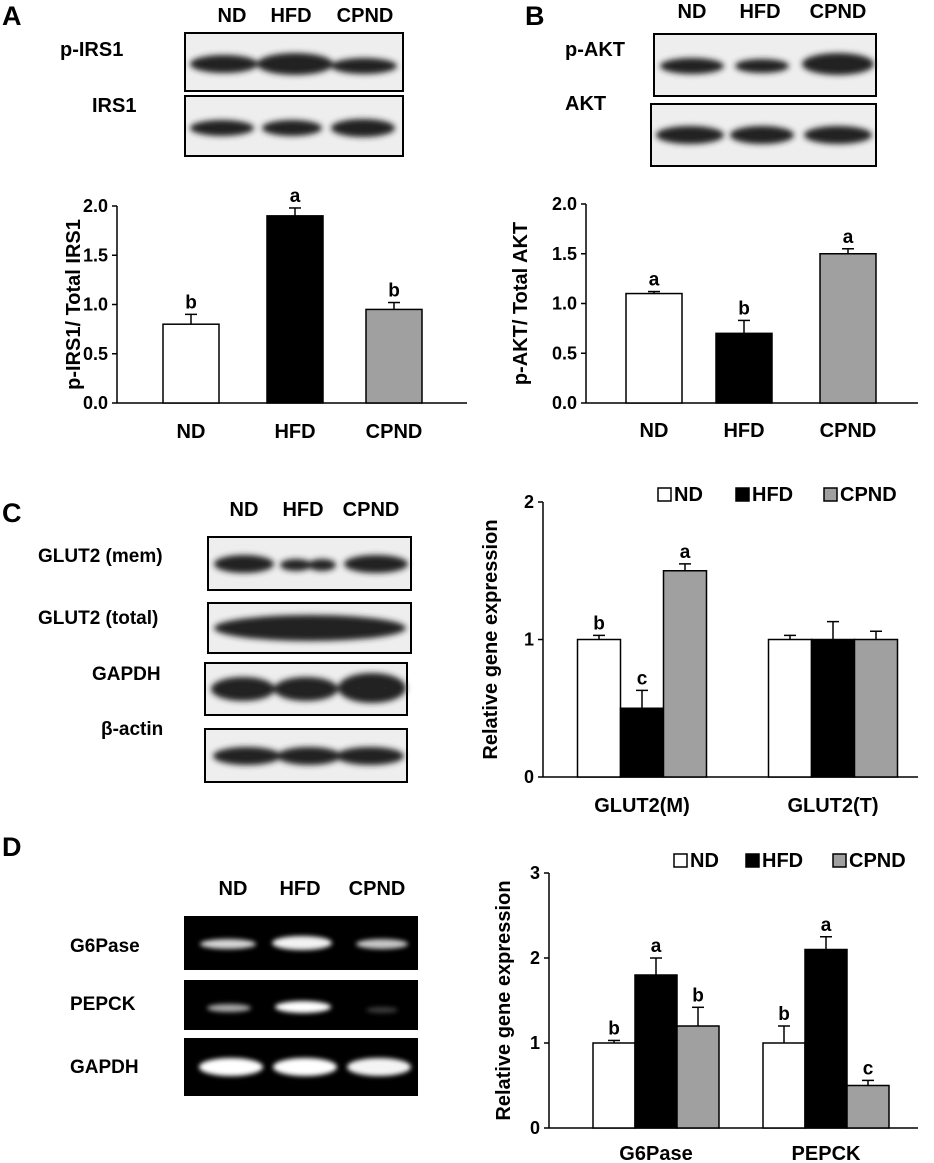  I want to click on gel-d-row-gapdh: GAPDH, so click(104, 1067).